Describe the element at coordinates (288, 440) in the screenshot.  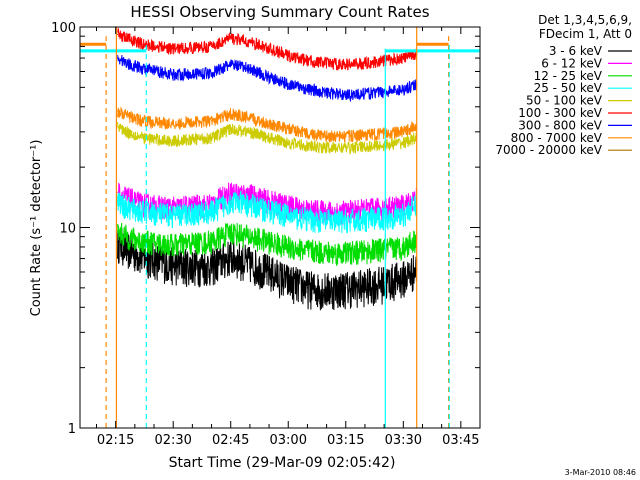
I see `x-tick-label: 03:00` at that location.